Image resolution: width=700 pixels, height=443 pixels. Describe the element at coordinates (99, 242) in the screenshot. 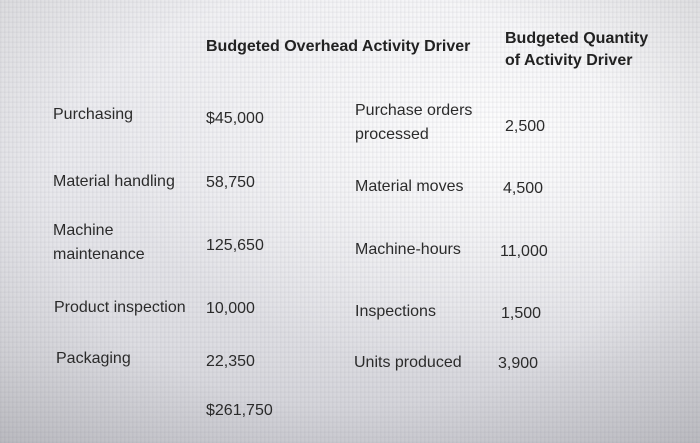

I see `row-activity: Machine maintenance` at that location.